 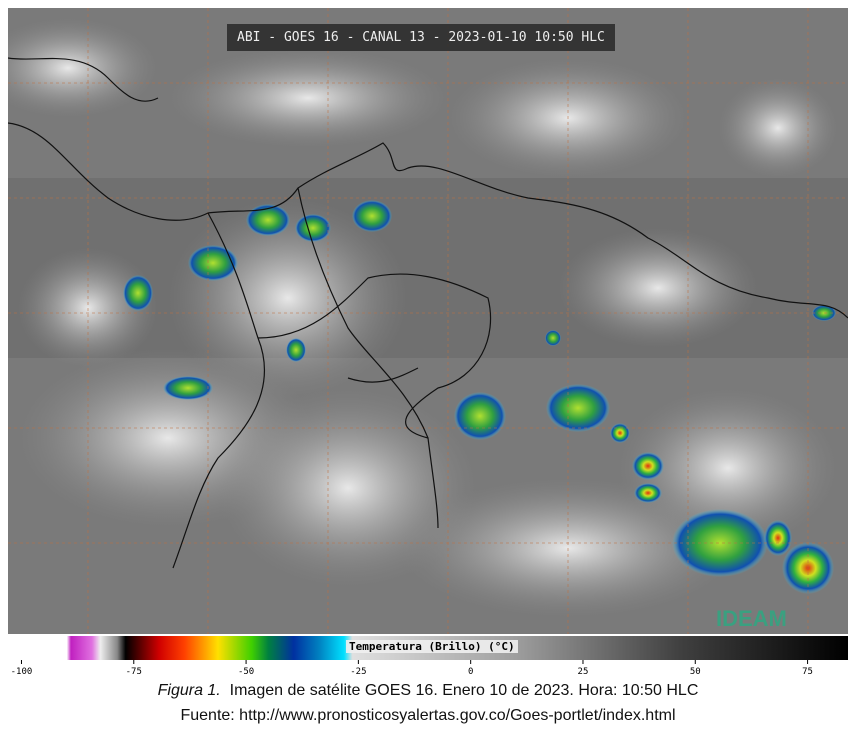 What do you see at coordinates (807, 672) in the screenshot?
I see `tick-label: 75` at bounding box center [807, 672].